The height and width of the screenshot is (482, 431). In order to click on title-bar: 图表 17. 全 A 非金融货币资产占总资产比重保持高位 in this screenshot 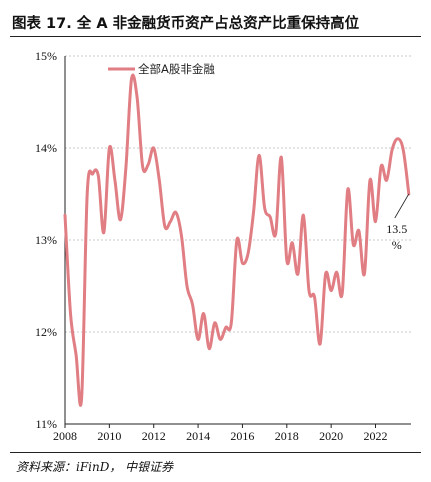, I will do `click(215, 22)`.